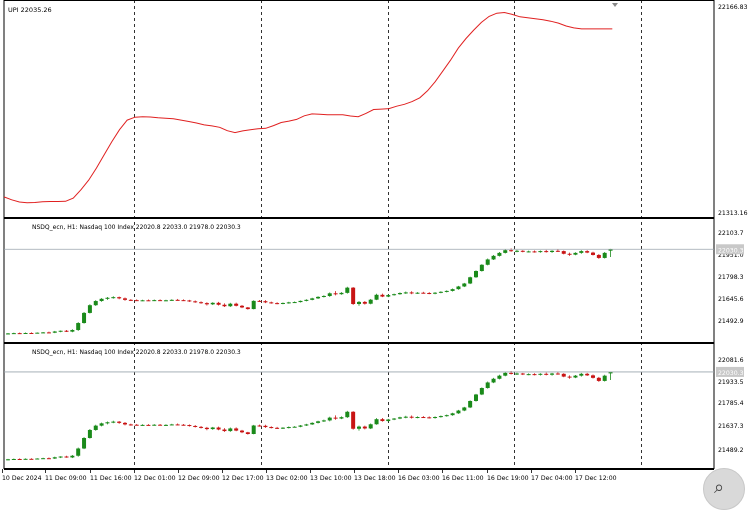 This screenshot has height=510, width=750. What do you see at coordinates (733, 7) in the screenshot?
I see `top-y-label-1: 22166.83` at bounding box center [733, 7].